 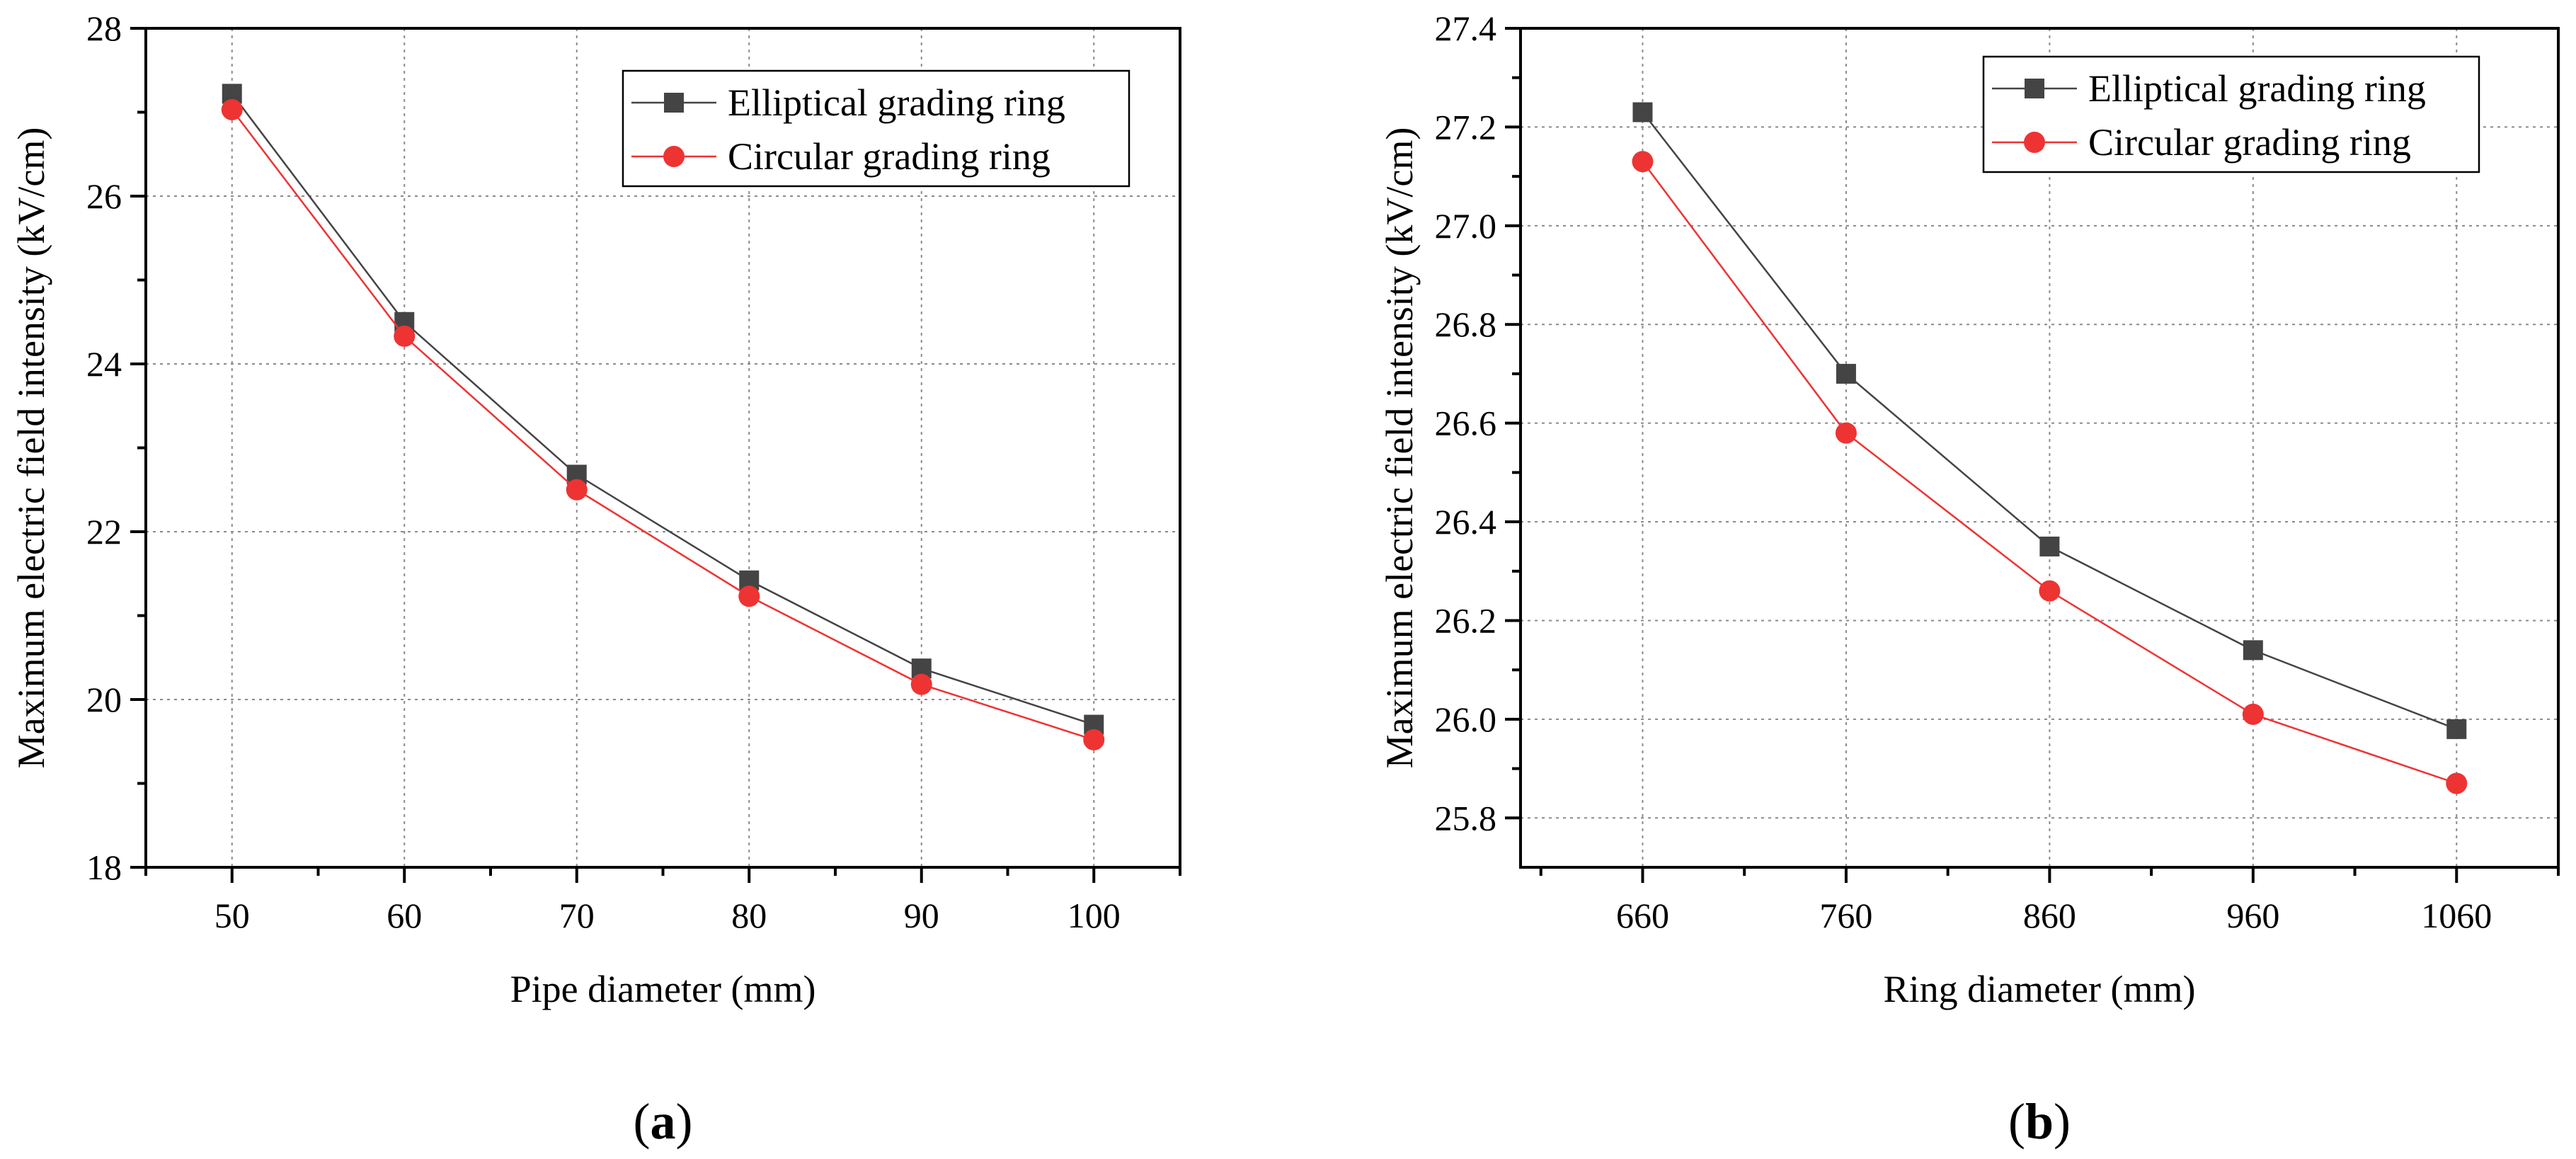 I want to click on y-tick-label: 20, so click(x=104, y=699).